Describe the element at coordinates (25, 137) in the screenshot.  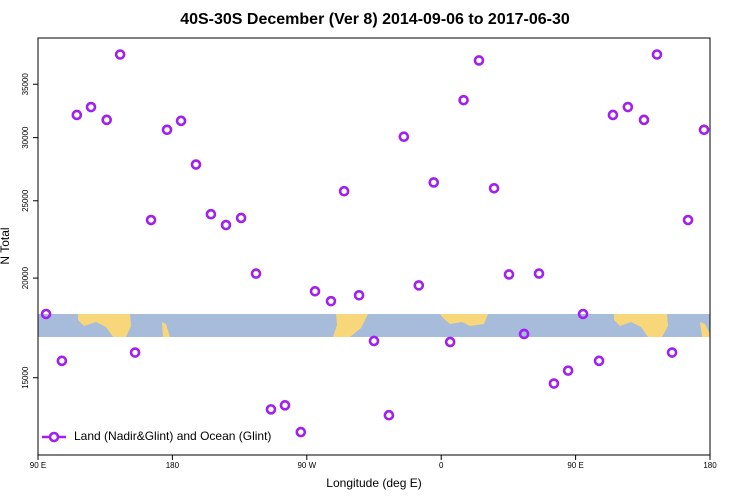
I see `y-tick-label: 30000` at that location.